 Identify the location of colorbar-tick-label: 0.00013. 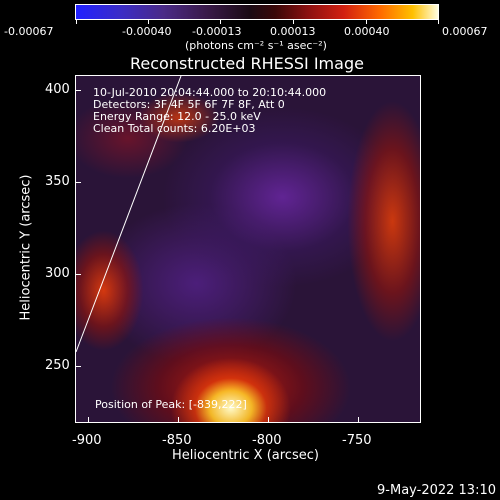
(293, 31).